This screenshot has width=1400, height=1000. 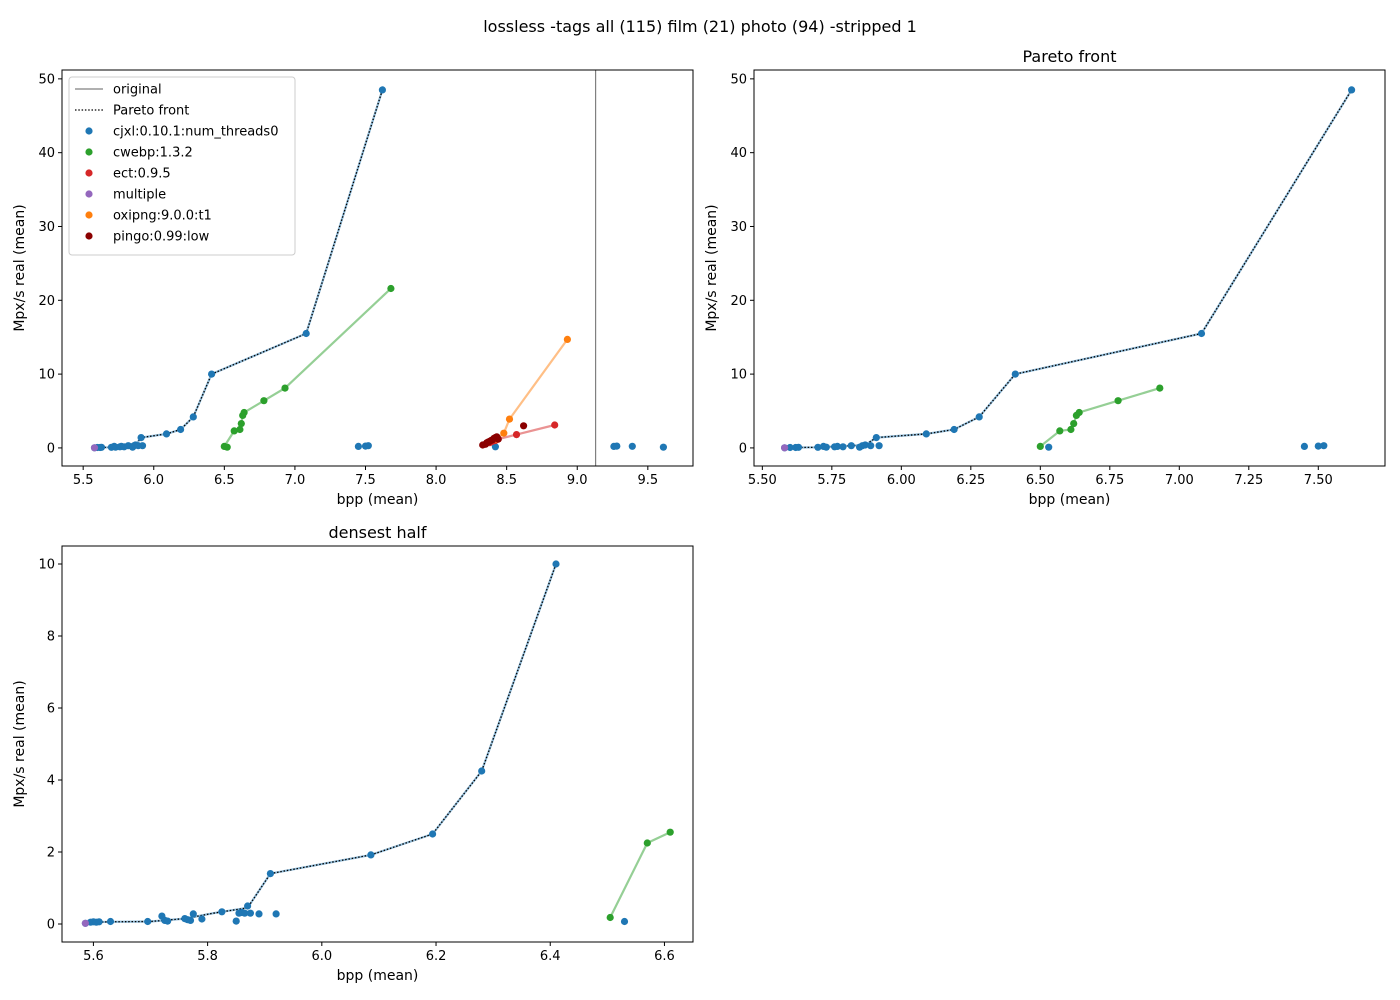 What do you see at coordinates (436, 480) in the screenshot?
I see `x-tick-label: 8.0` at bounding box center [436, 480].